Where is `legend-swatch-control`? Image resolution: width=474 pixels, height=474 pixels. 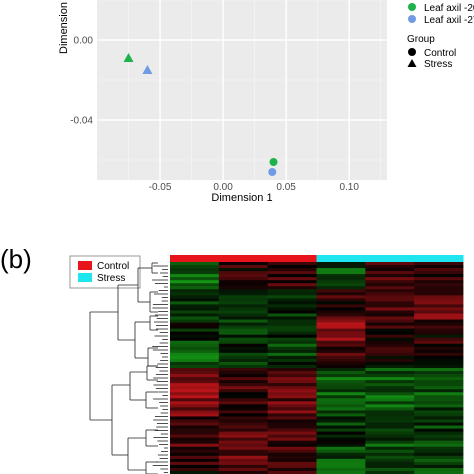 legend-swatch-control is located at coordinates (85, 265).